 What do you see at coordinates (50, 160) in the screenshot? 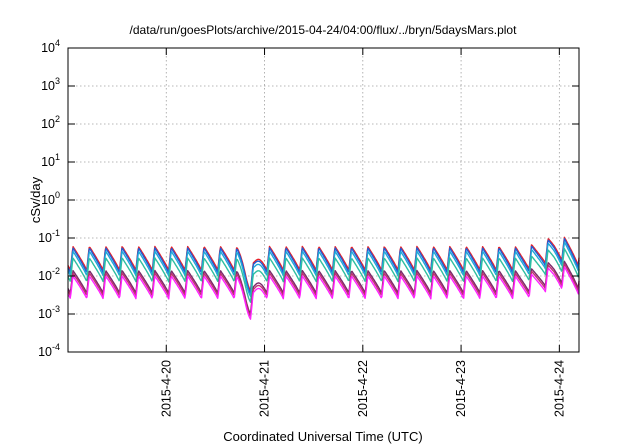
I see `y-tick-label: 10¹` at bounding box center [50, 160].